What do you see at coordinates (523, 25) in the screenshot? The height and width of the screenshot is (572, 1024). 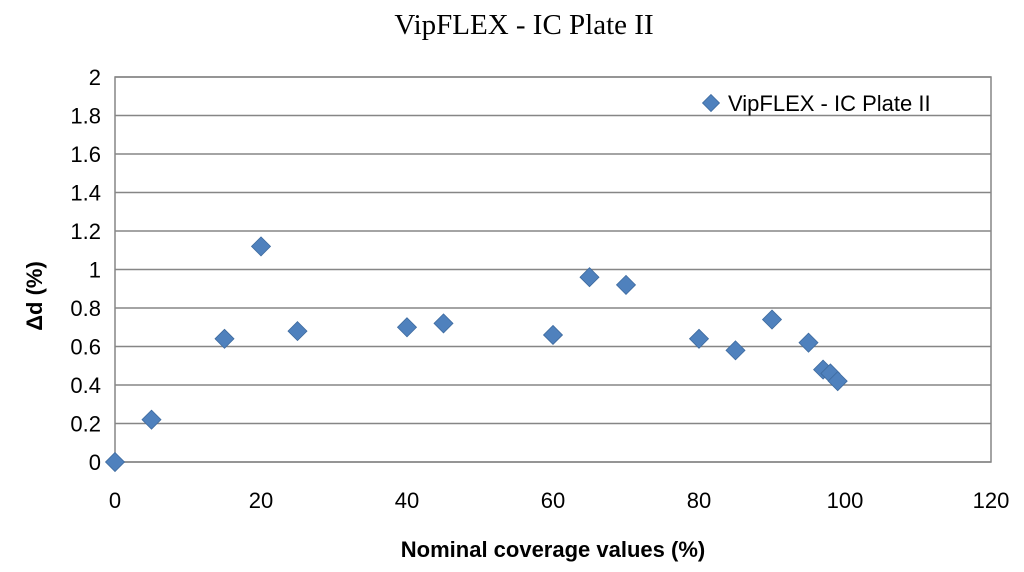 I see `chart-title: VipFLEX - IC Plate II` at bounding box center [523, 25].